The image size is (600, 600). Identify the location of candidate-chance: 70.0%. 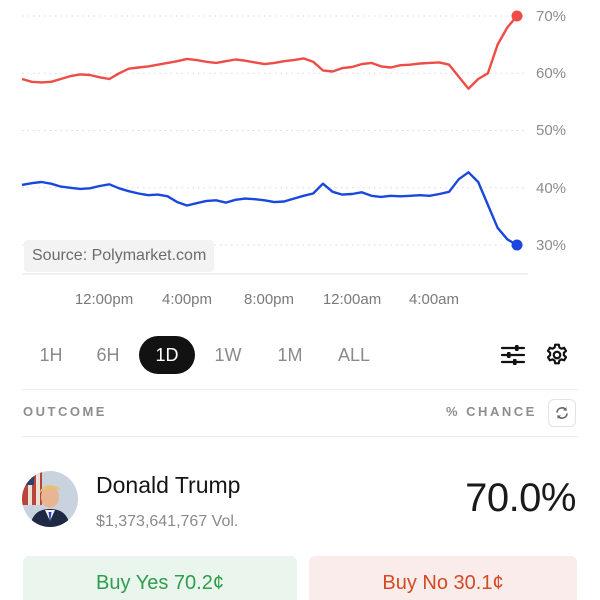
(520, 498).